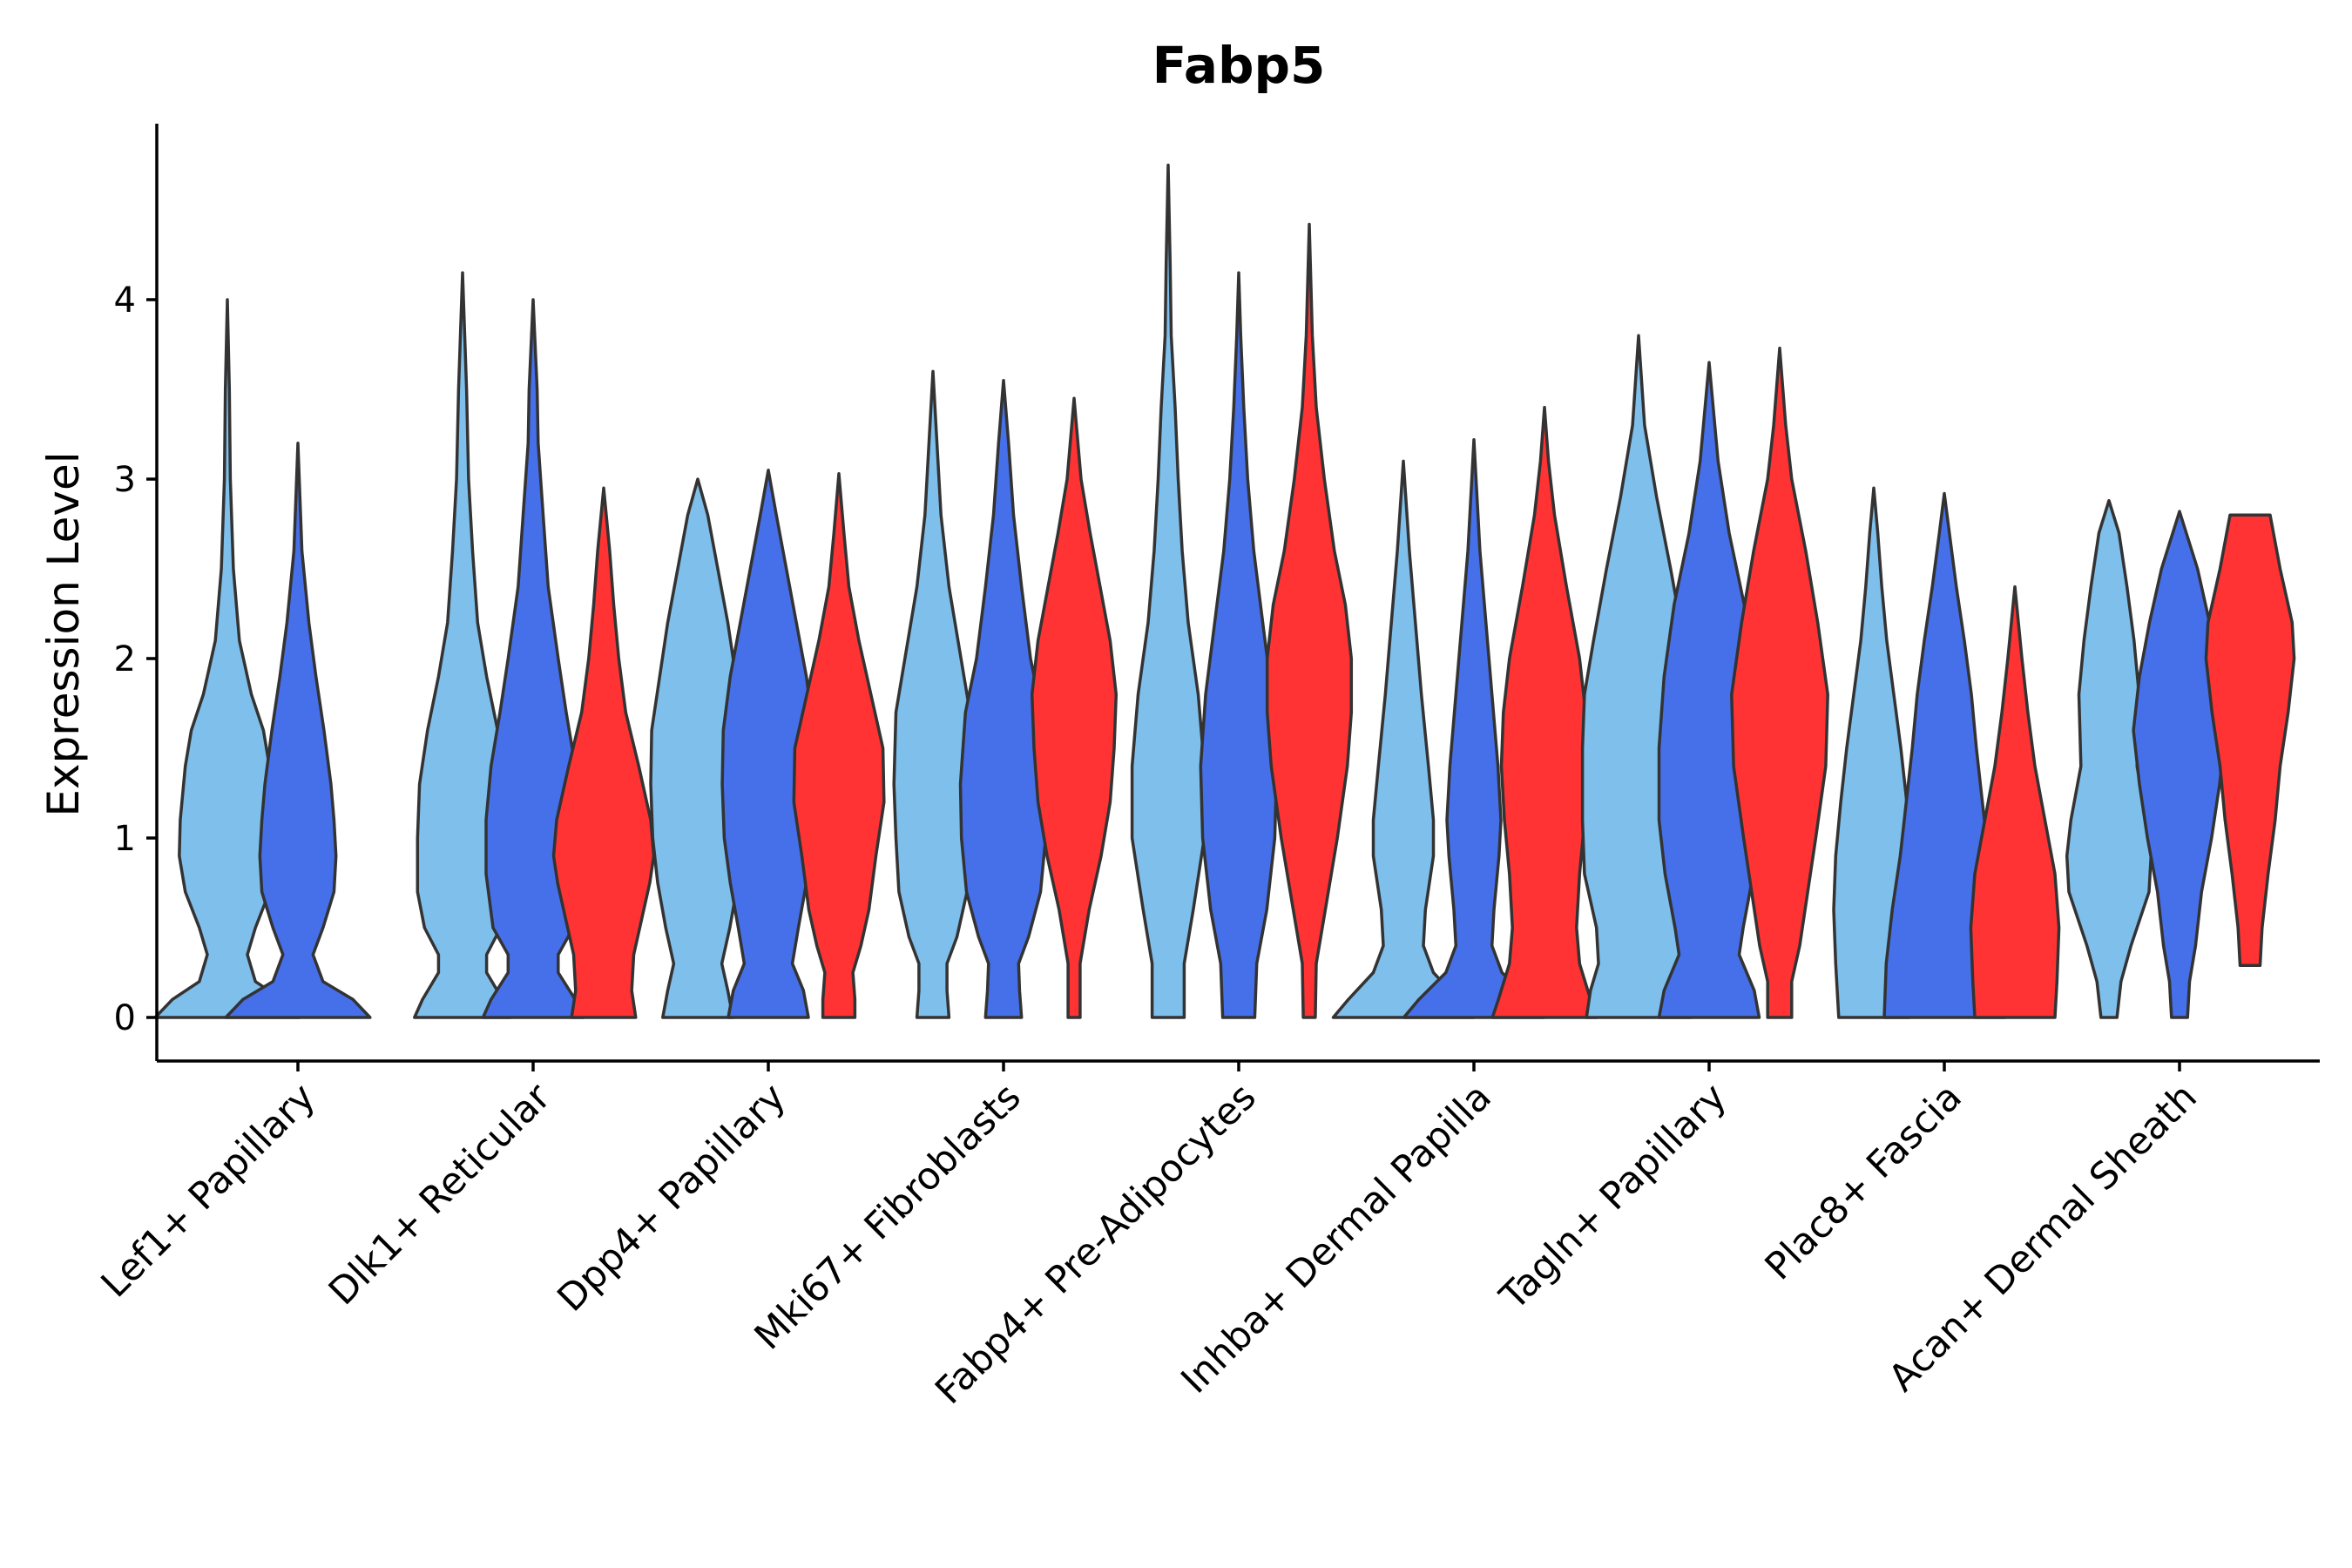  What do you see at coordinates (440, 1194) in the screenshot?
I see `x-tick-label-dlk1-reticular: Dlk1+ Reticular` at bounding box center [440, 1194].